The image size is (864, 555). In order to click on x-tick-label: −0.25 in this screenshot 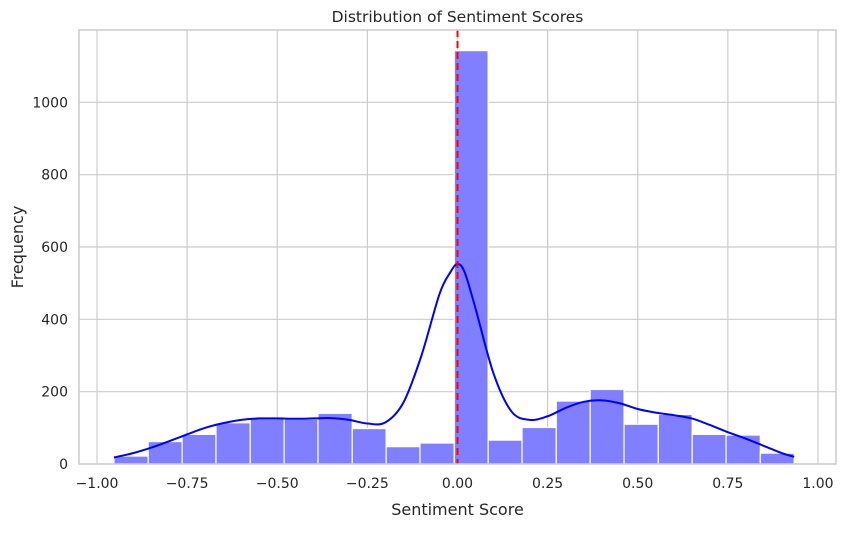, I will do `click(367, 484)`.